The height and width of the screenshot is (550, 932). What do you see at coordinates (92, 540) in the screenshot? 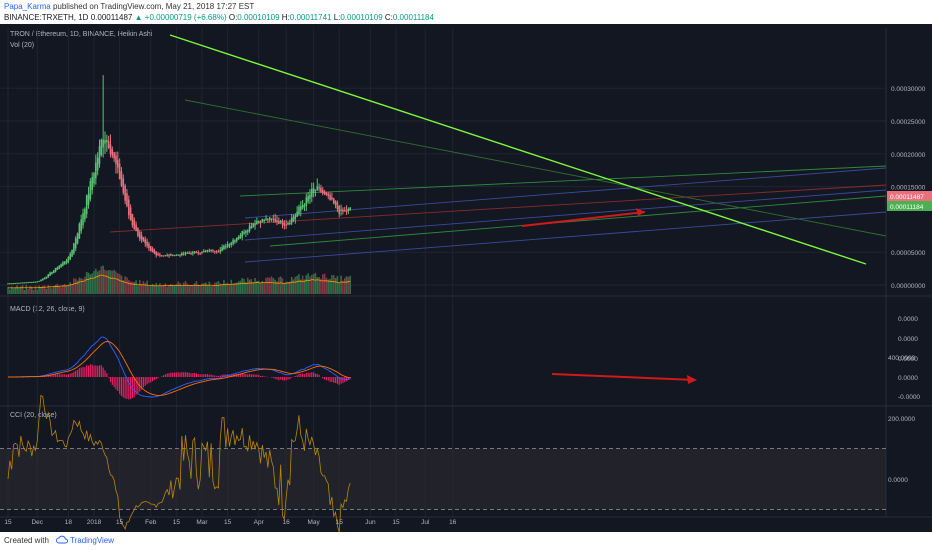
I see `tradingview-brand: TradingView` at bounding box center [92, 540].